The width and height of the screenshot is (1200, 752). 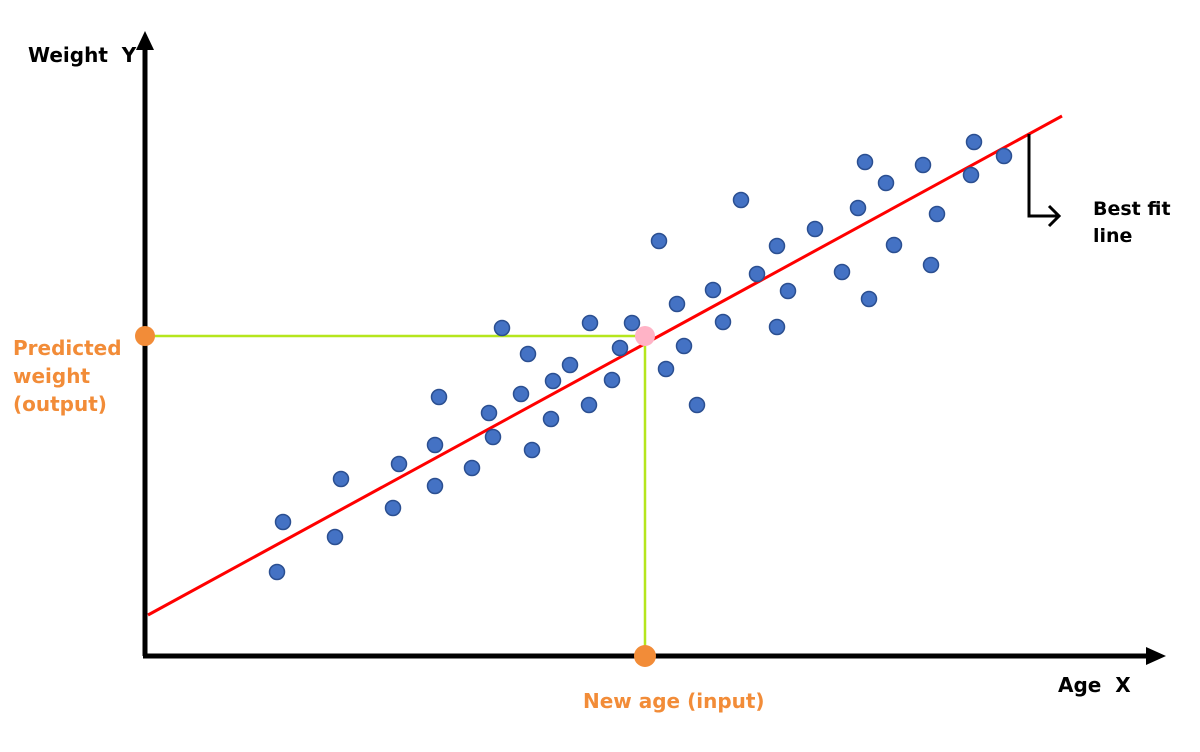 I want to click on x-axis-title: Age X, so click(x=1094, y=685).